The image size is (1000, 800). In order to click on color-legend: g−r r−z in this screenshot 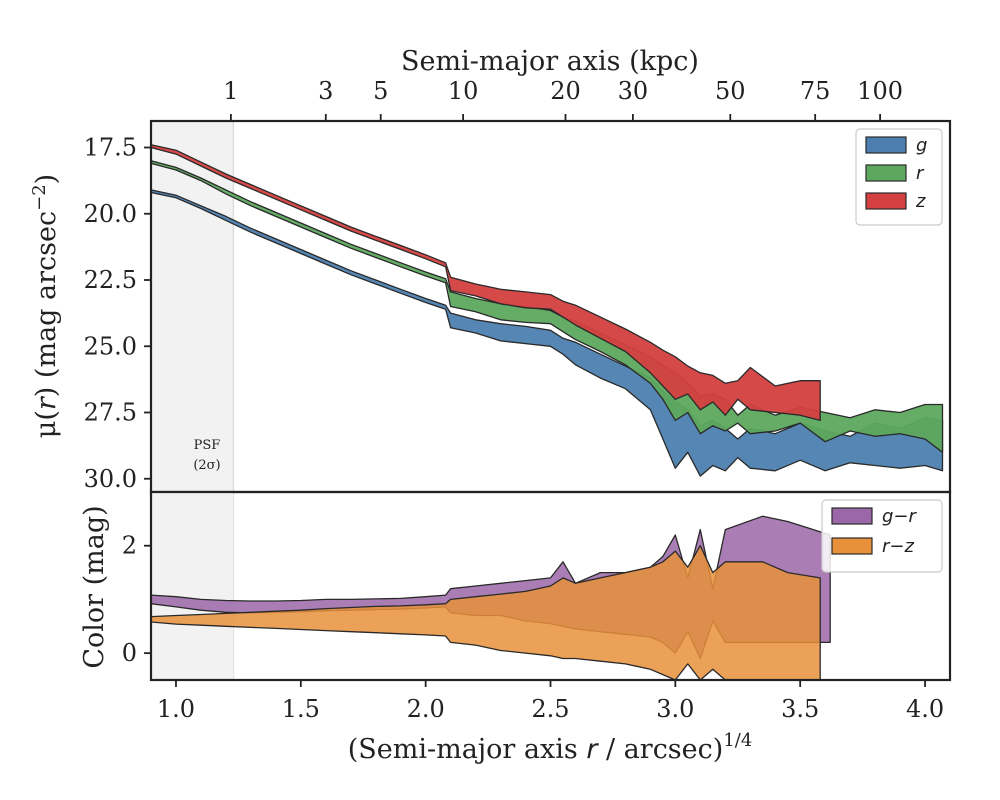, I will do `click(882, 536)`.